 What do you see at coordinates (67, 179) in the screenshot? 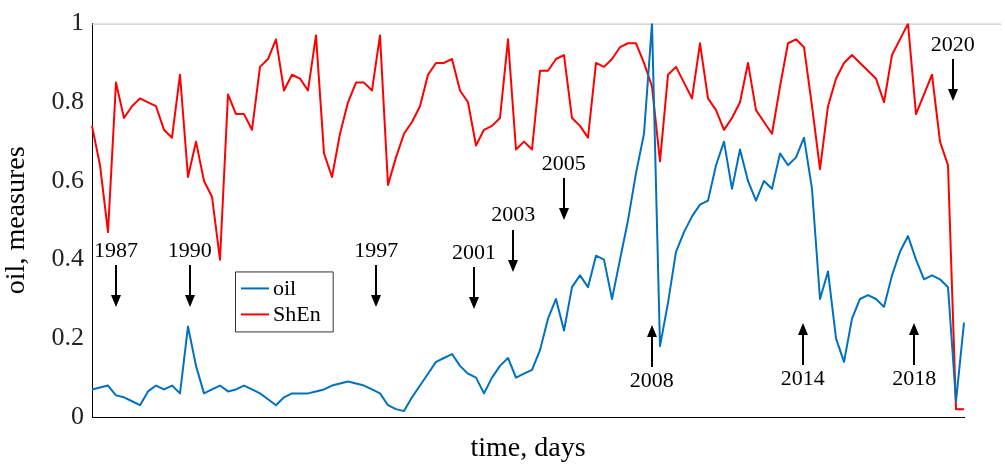
I see `y-tick-label: 0.6` at bounding box center [67, 179].